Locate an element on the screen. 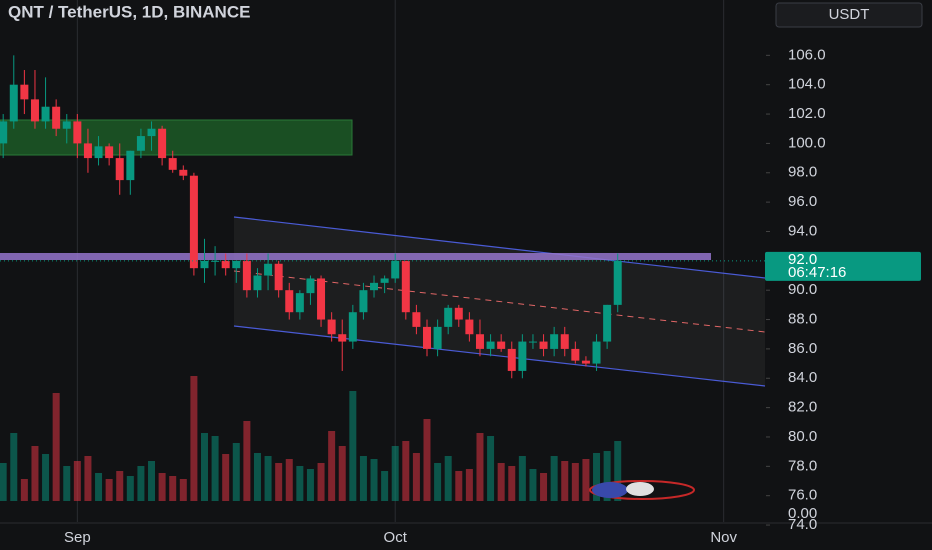 This screenshot has height=550, width=932. logo-ring is located at coordinates (642, 490).